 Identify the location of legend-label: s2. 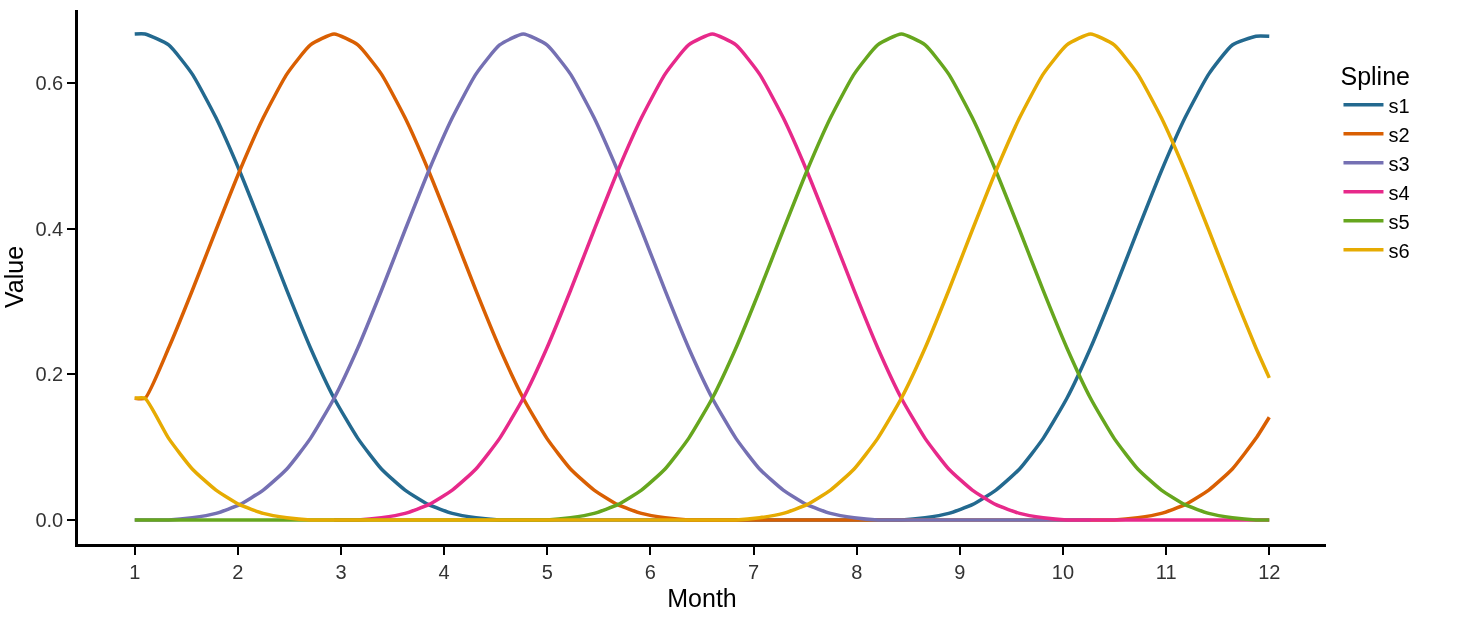
(1399, 134).